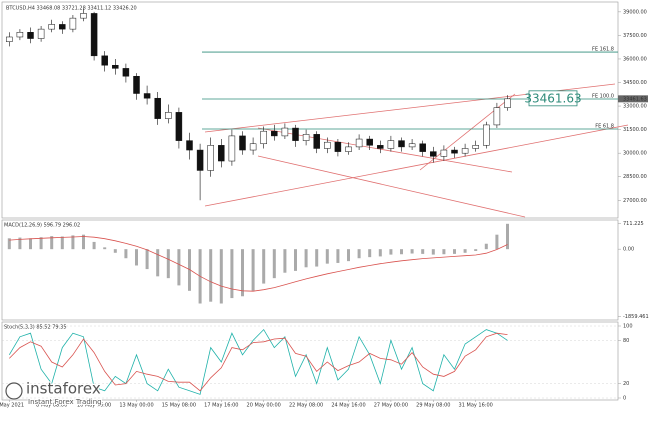  I want to click on x-tick-label: 8 May 08:00, so click(51, 406).